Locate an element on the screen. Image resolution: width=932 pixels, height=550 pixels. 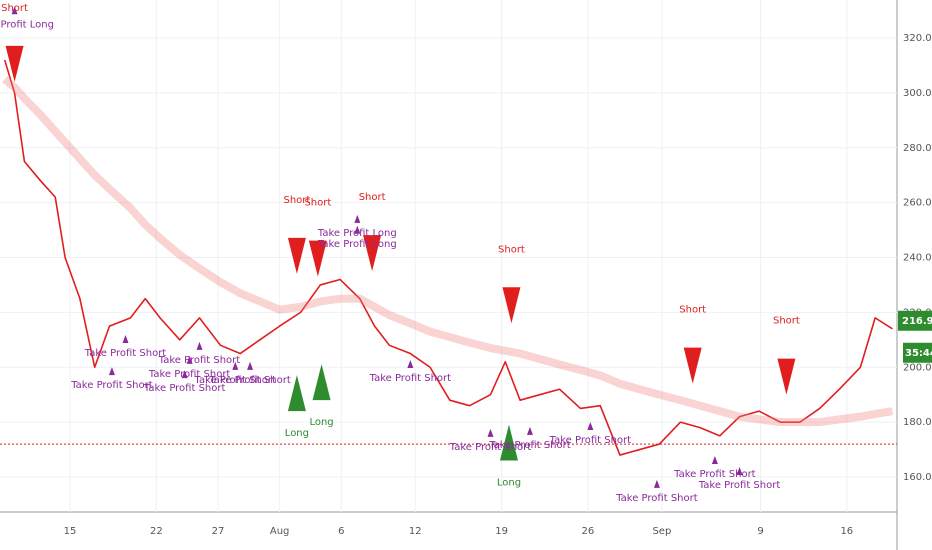
last-price-label: 216.95 is located at coordinates (917, 321).